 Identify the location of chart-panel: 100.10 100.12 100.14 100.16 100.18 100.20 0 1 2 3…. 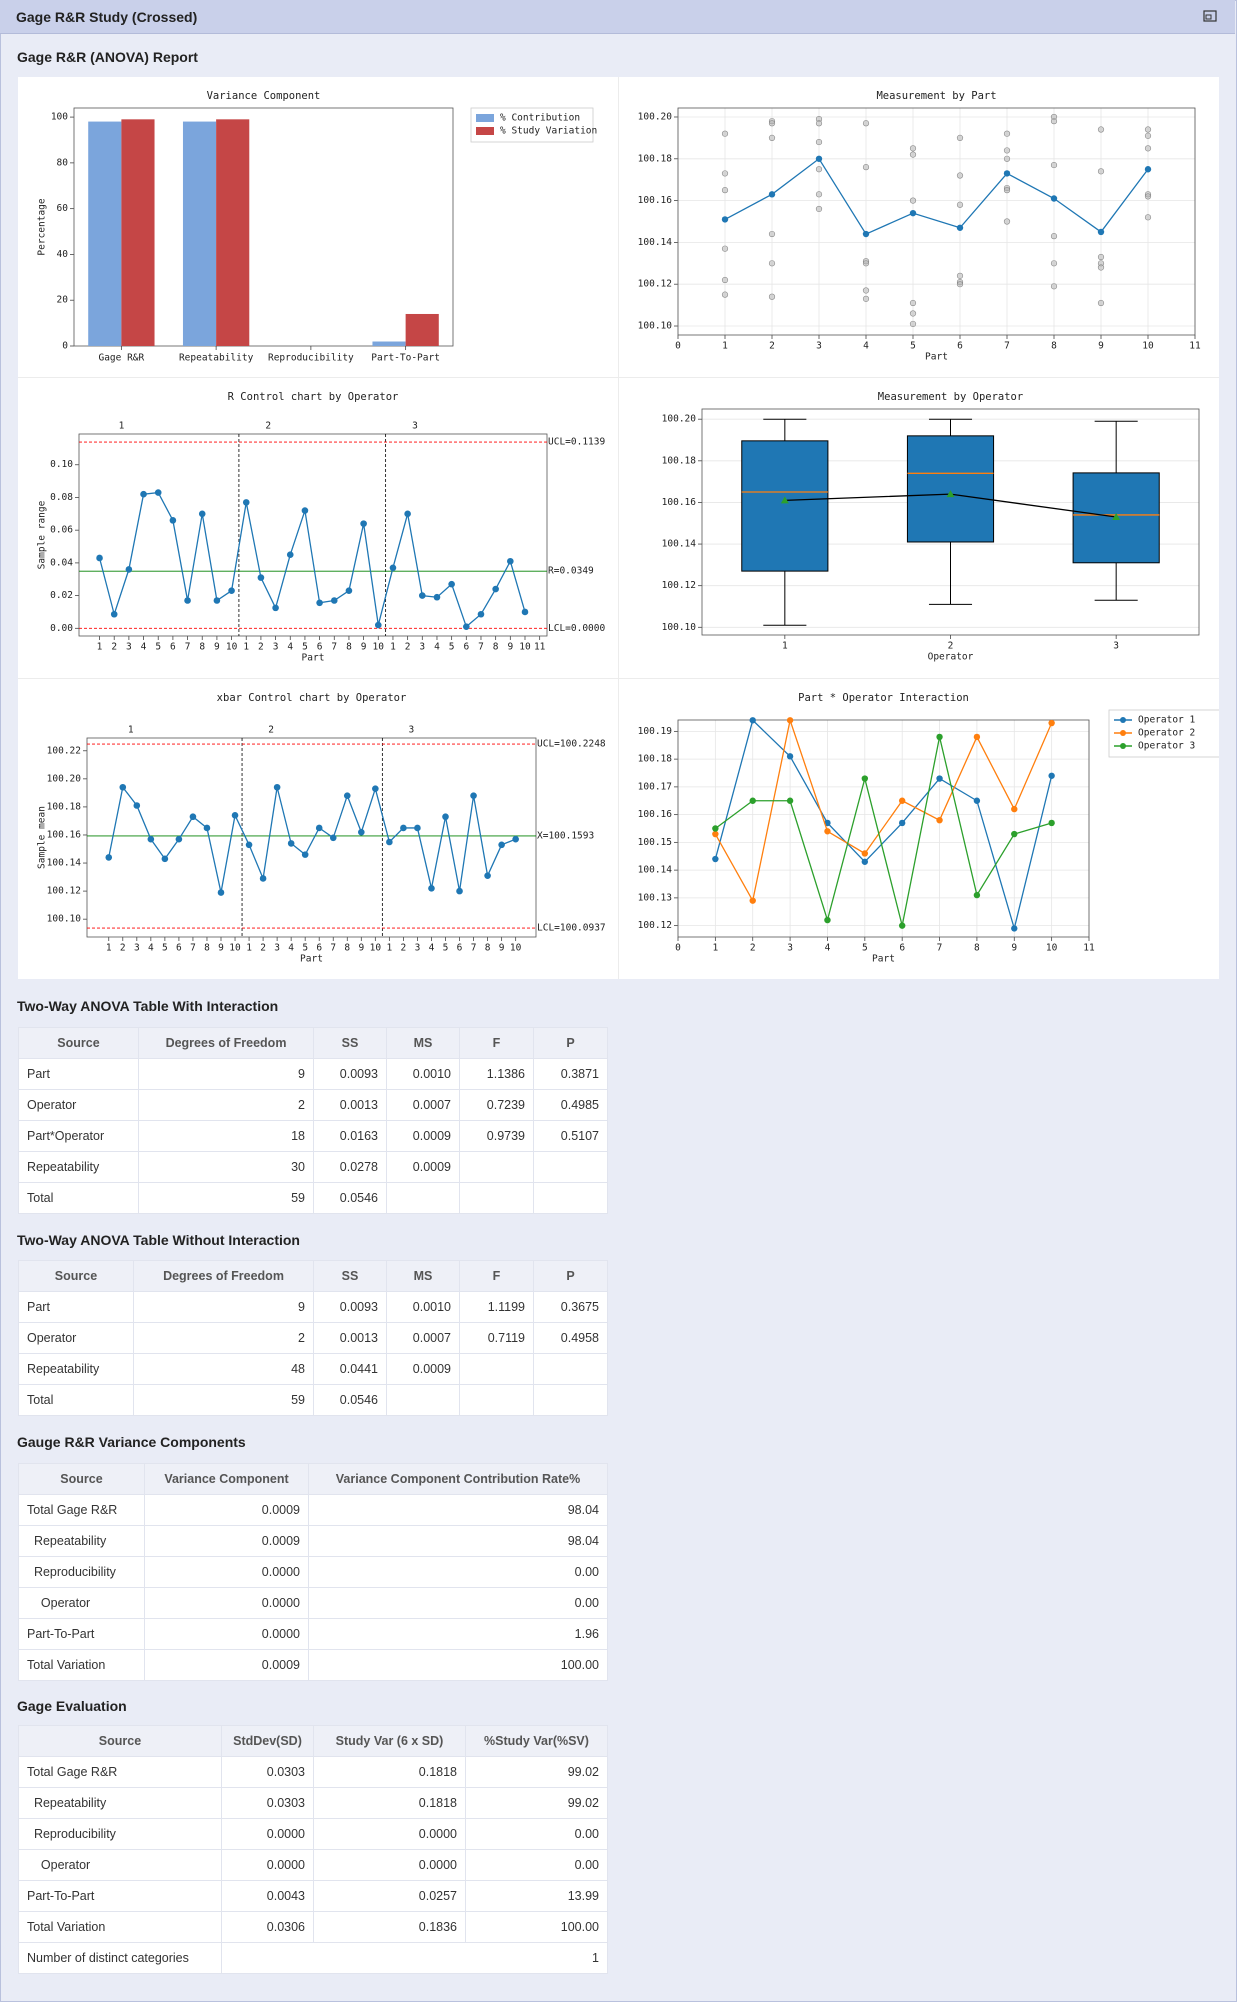
(919, 227).